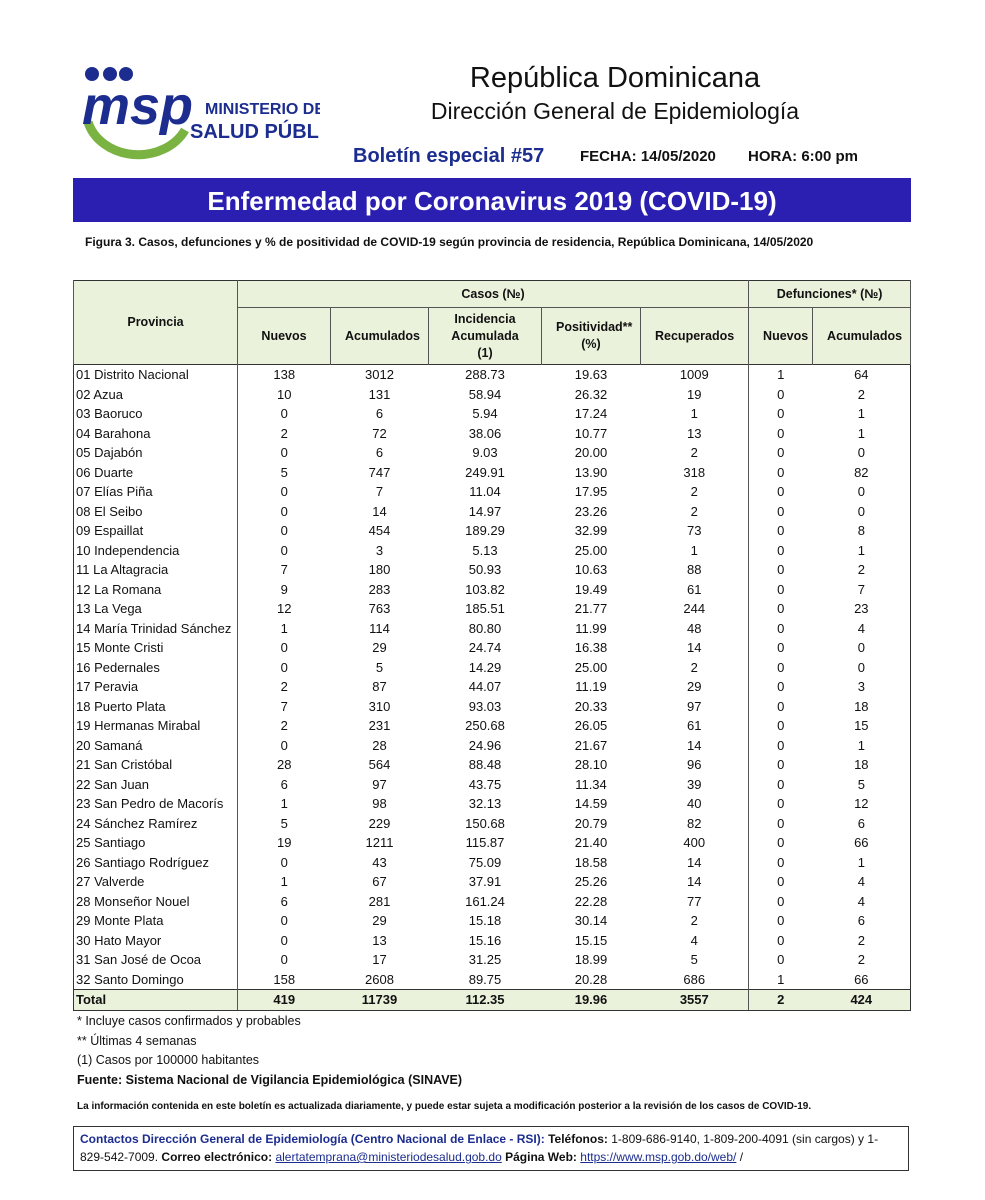 This screenshot has height=1200, width=985. Describe the element at coordinates (485, 901) in the screenshot. I see `cell: 161.24` at that location.